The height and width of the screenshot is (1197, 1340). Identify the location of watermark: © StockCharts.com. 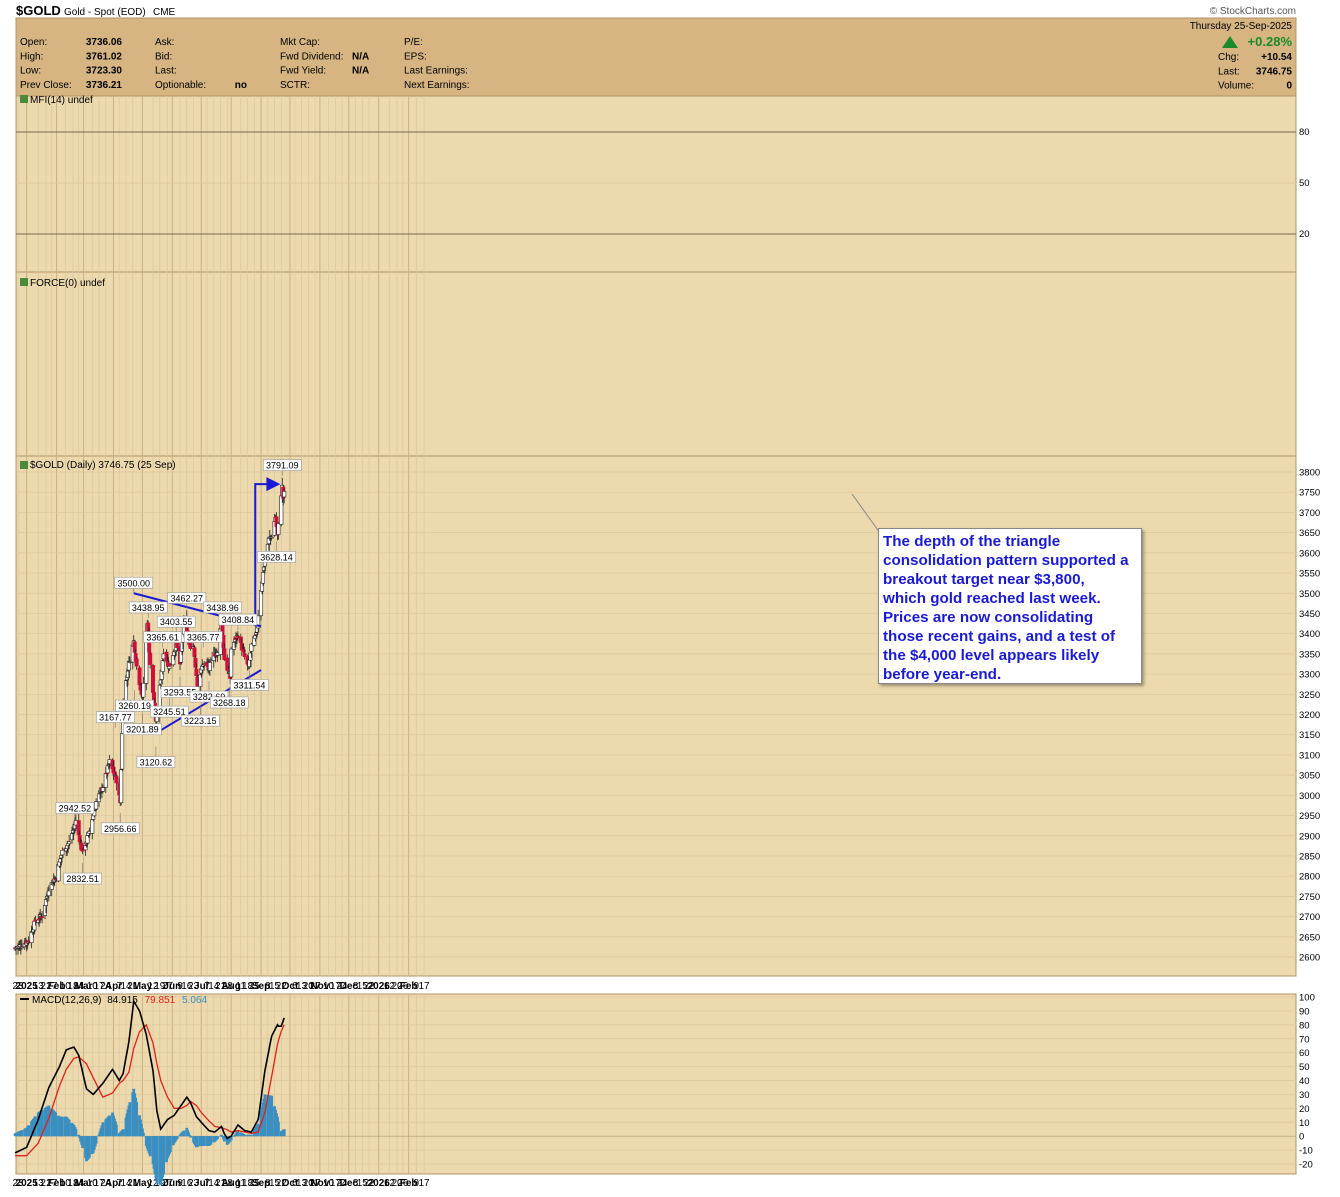
(1253, 11).